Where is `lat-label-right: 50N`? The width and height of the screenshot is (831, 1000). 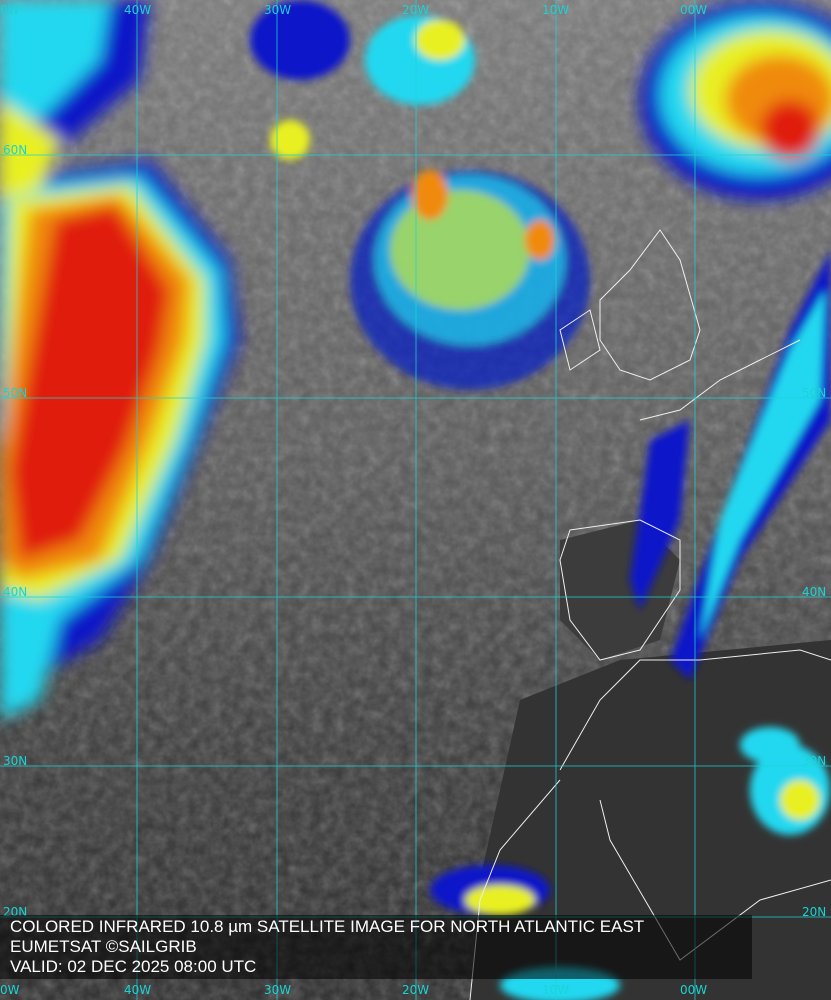 lat-label-right: 50N is located at coordinates (814, 393).